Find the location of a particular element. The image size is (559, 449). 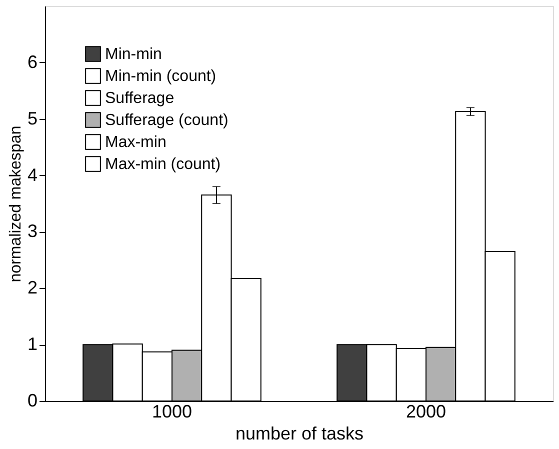

legend-label: Max-min (count) is located at coordinates (163, 164).